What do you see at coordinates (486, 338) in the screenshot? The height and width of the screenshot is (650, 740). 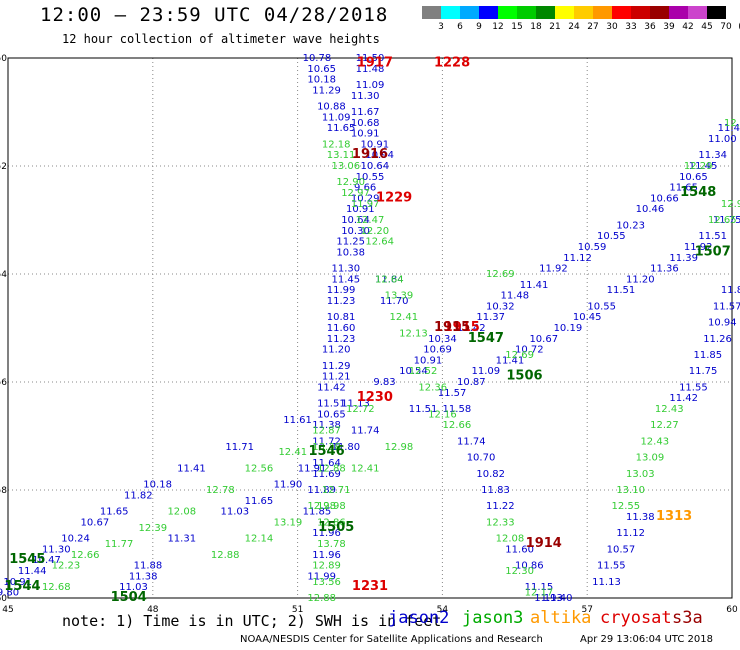 I see `data-point-pass-time: 1547` at bounding box center [486, 338].